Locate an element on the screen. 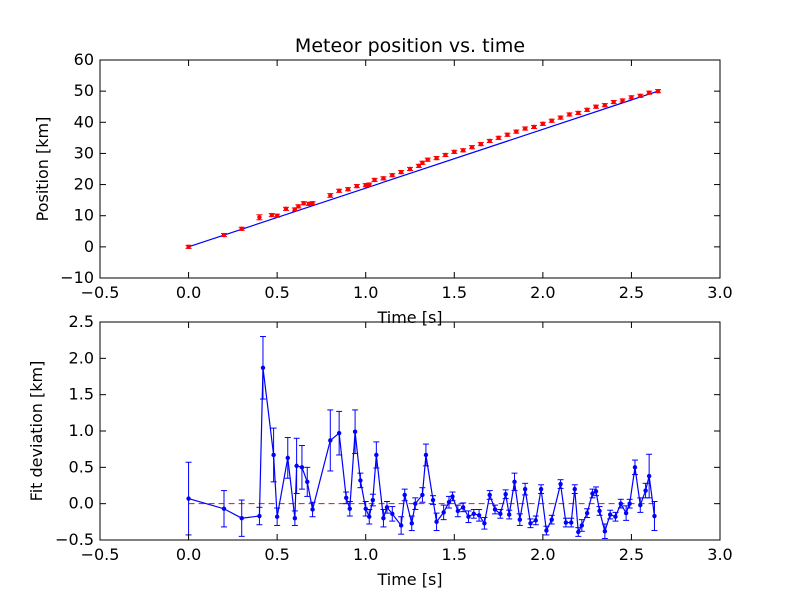 The image size is (800, 600). x-tick-label: 2.5 is located at coordinates (631, 554).